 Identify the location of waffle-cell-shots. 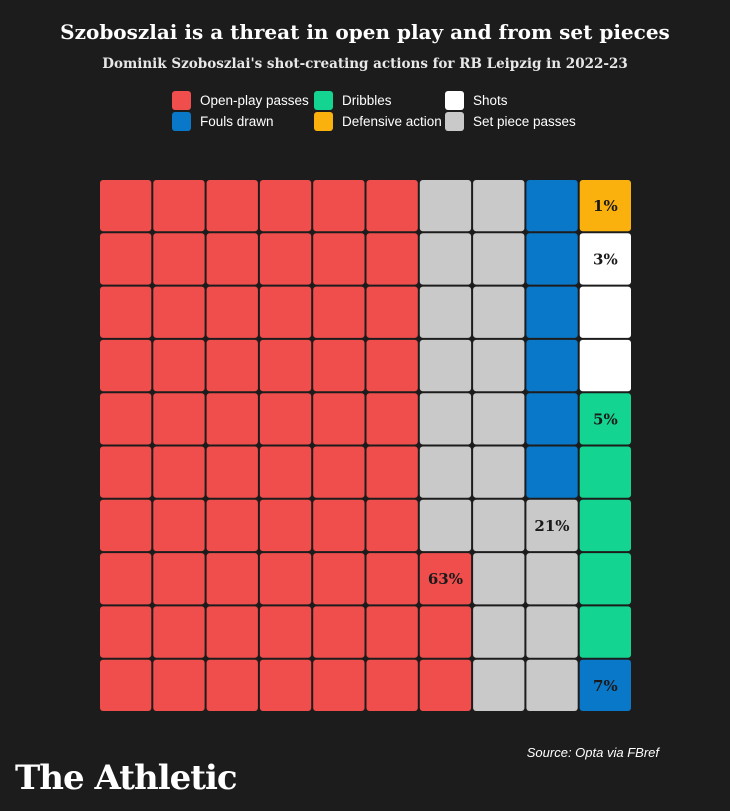
(605, 365).